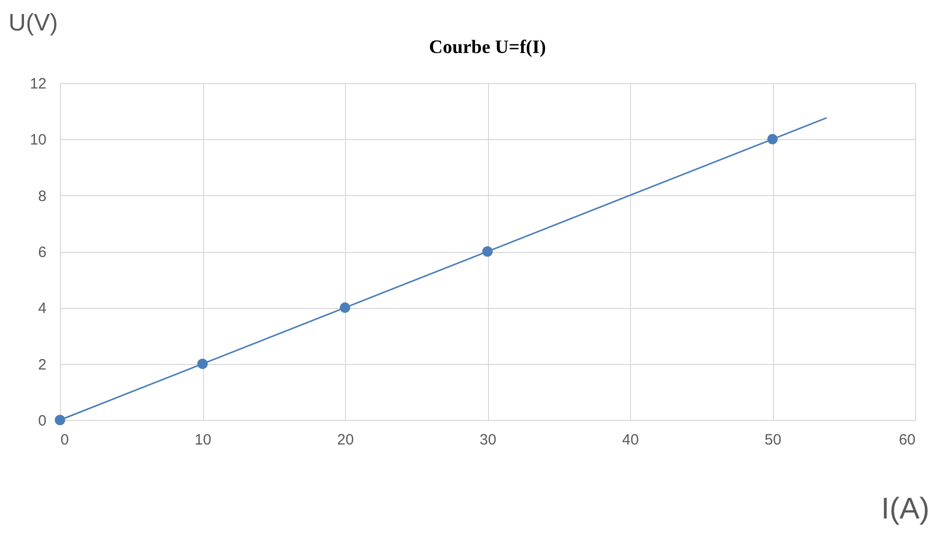  I want to click on x-tick-label: 30, so click(488, 440).